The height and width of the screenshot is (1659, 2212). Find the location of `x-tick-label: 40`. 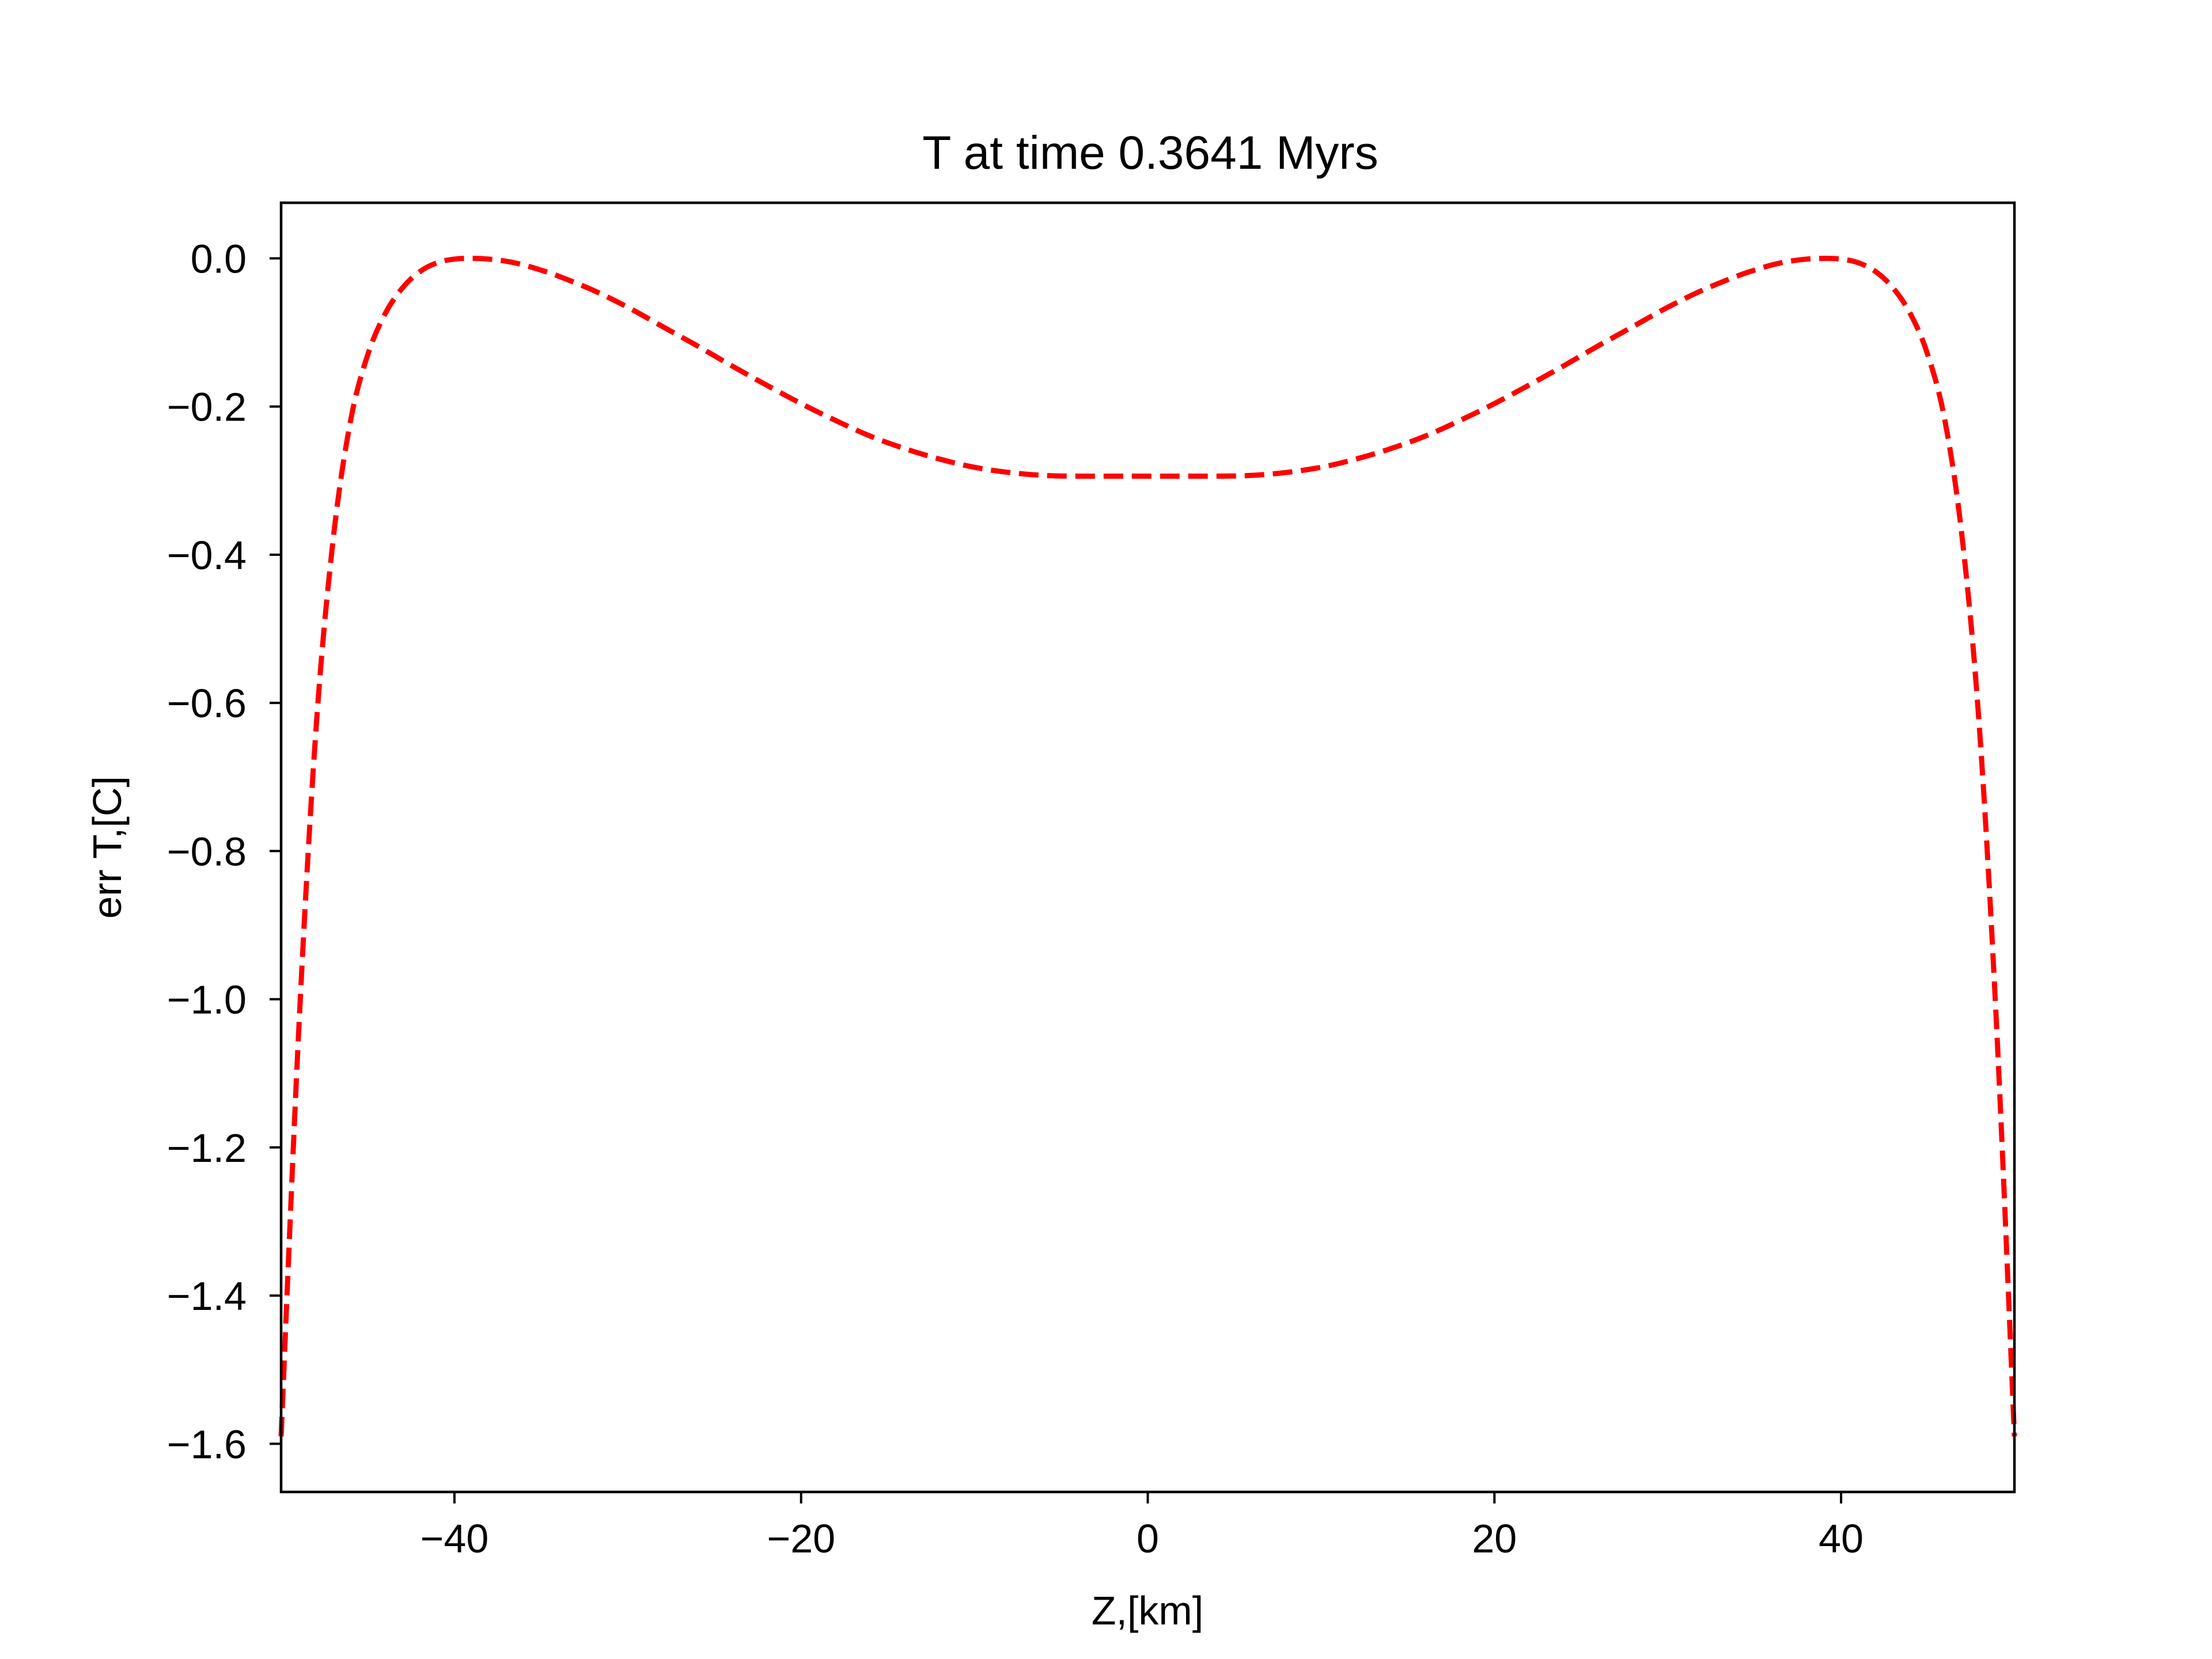

x-tick-label: 40 is located at coordinates (1841, 1538).